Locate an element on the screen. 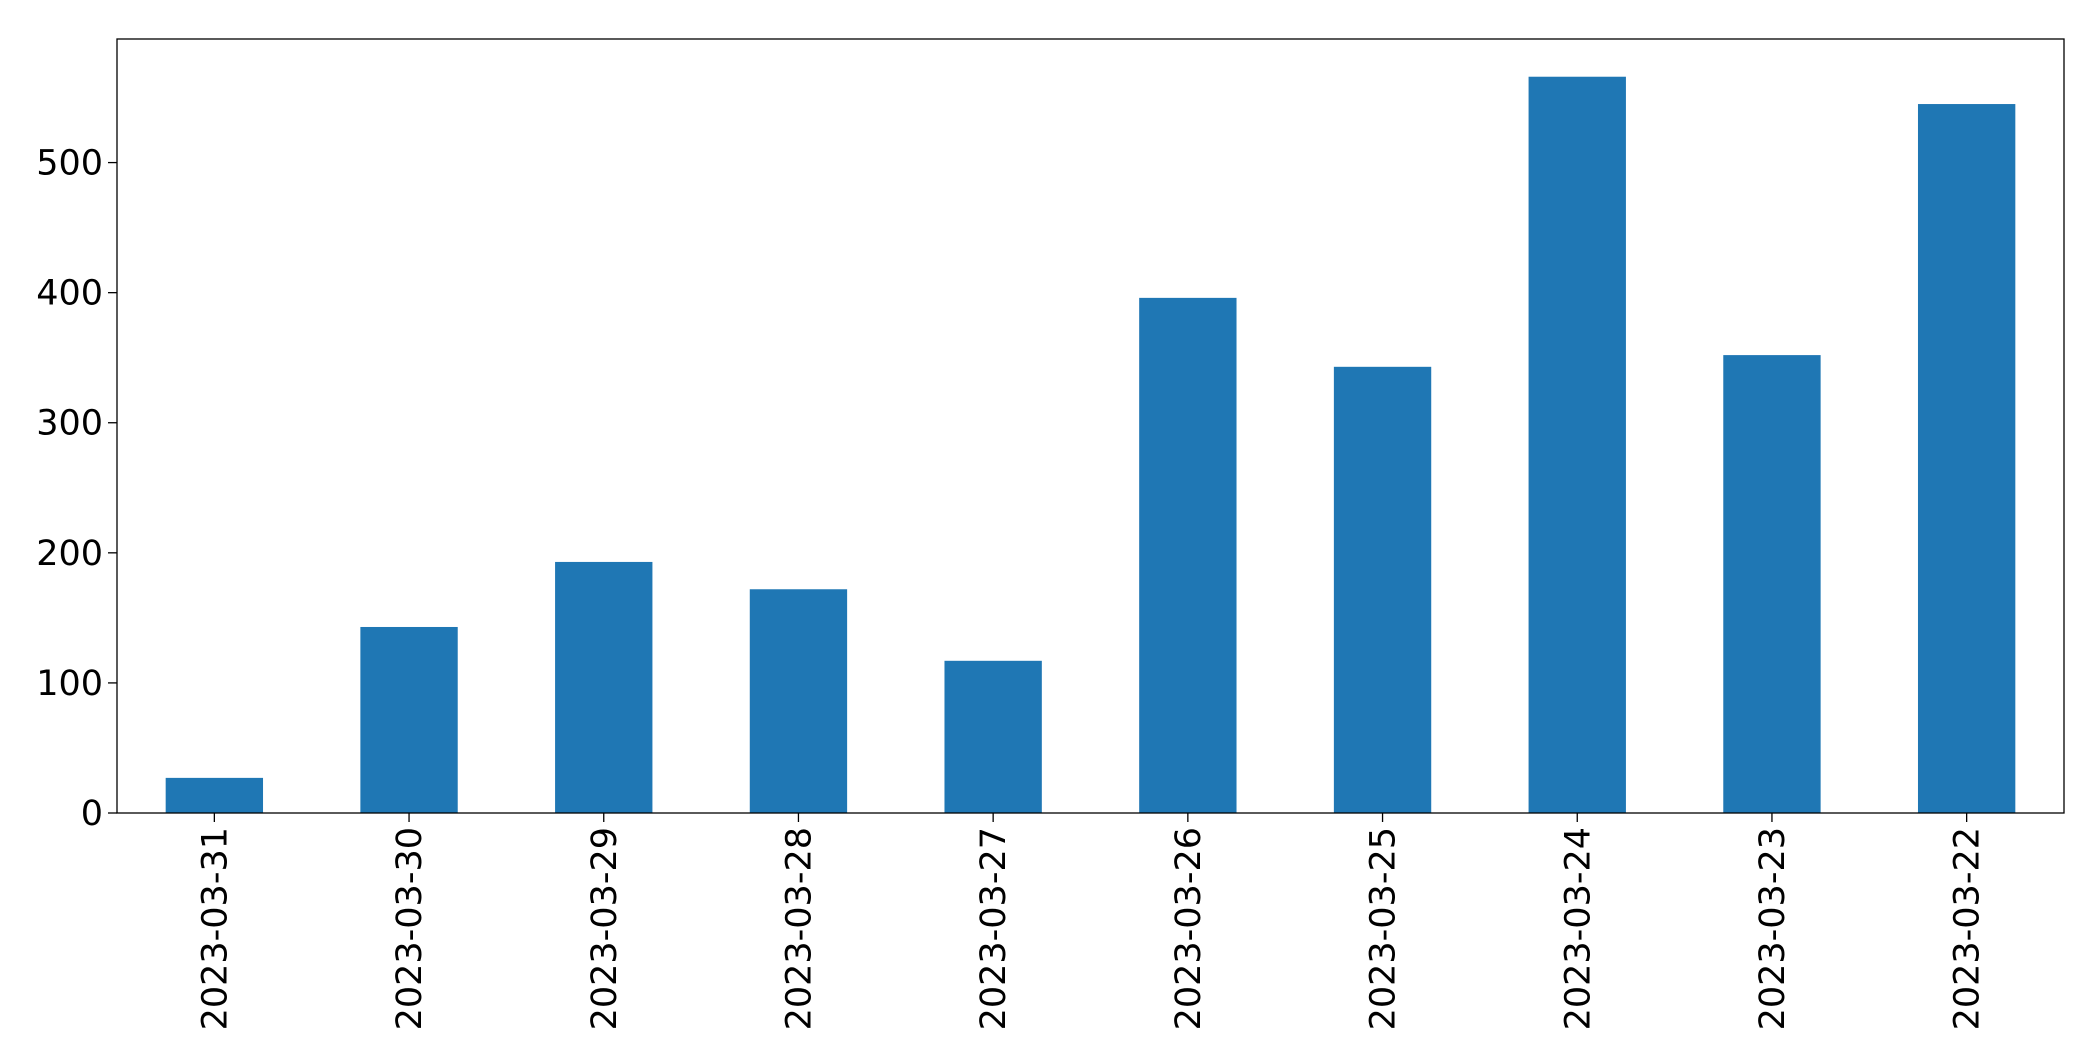 Image resolution: width=2093 pixels, height=1061 pixels. x-tick-label: 2023-03-30 is located at coordinates (410, 928).